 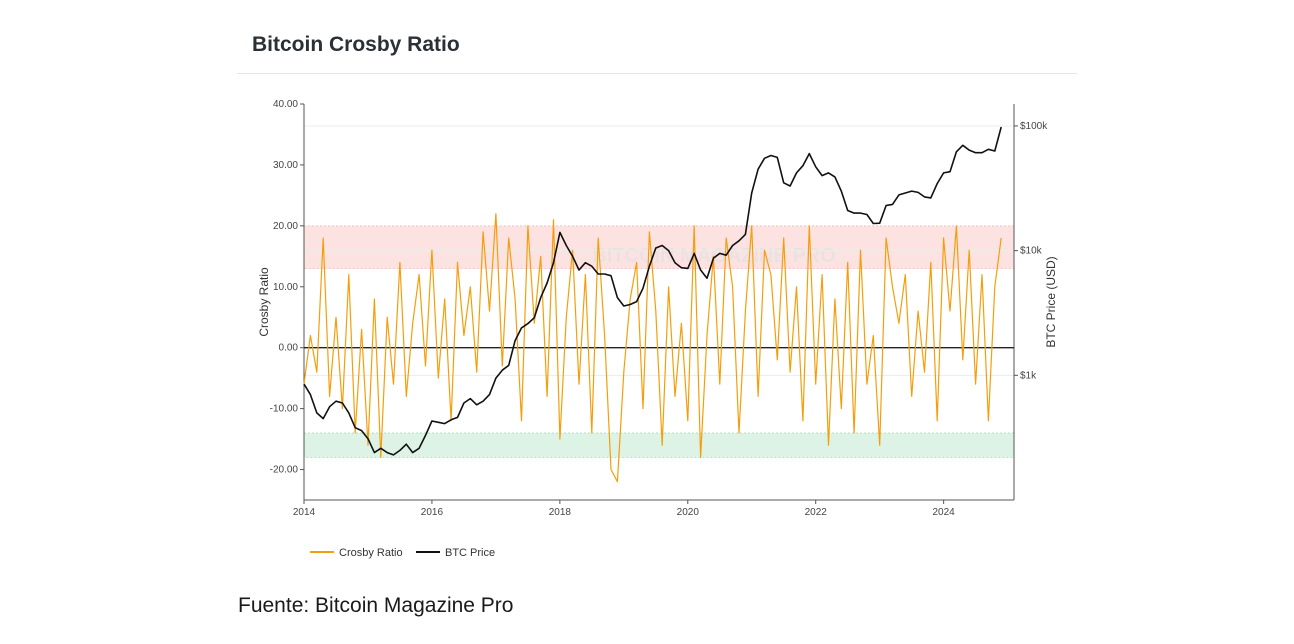 I want to click on y-tick-label-left: 30.00, so click(x=285, y=165).